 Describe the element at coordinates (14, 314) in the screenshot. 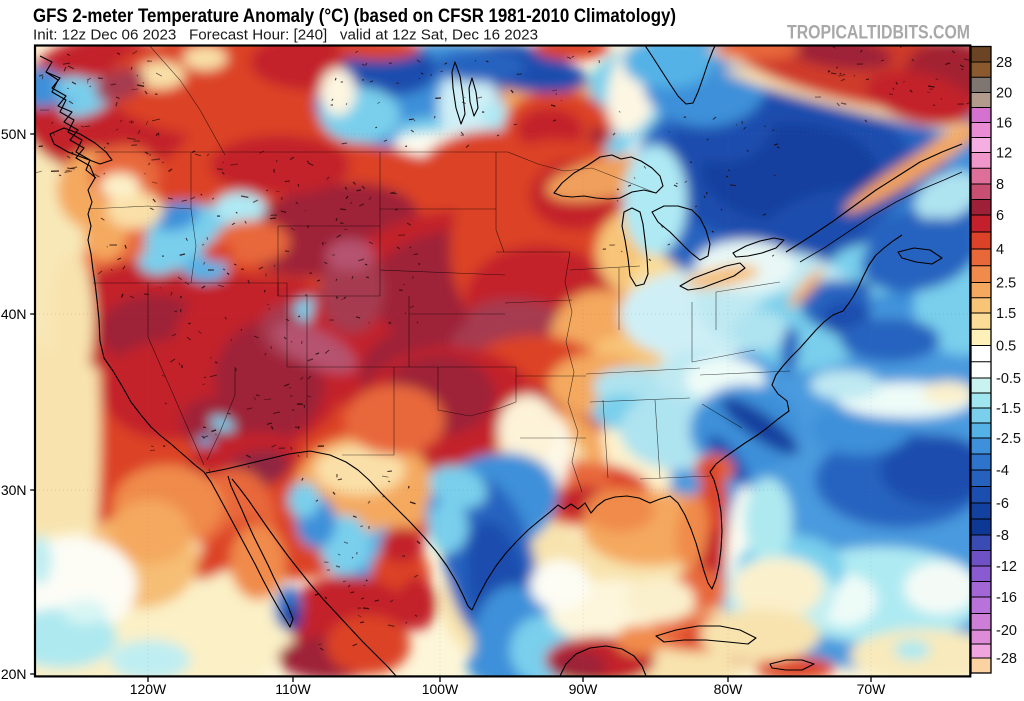

I see `svg-text: 40N` at that location.